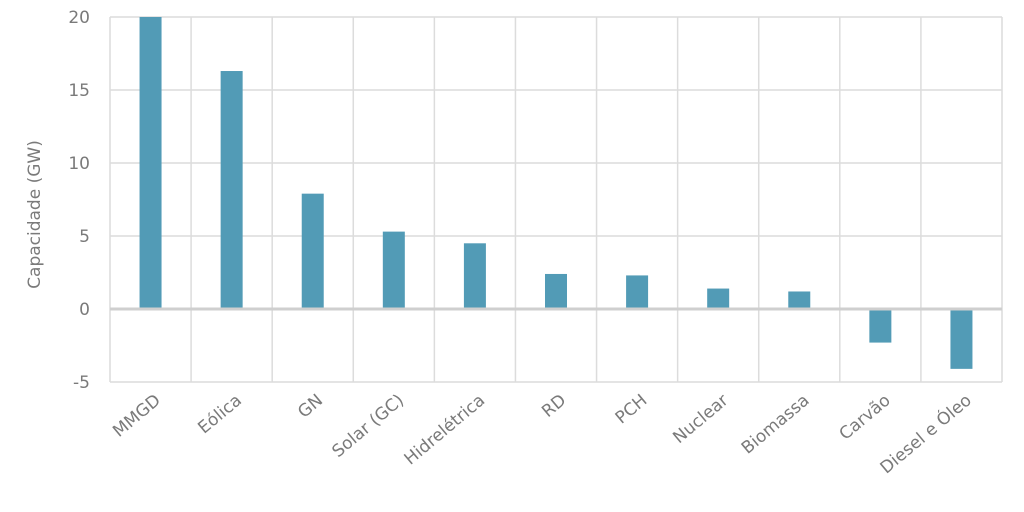 Image resolution: width=1024 pixels, height=512 pixels. What do you see at coordinates (219, 415) in the screenshot?
I see `x-tick-label: Eólica` at bounding box center [219, 415].